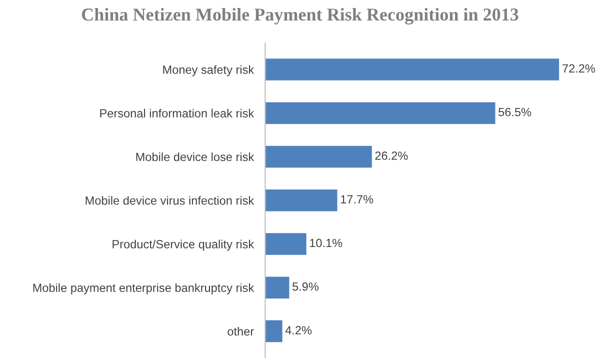 This screenshot has width=600, height=361. I want to click on y-tick-label: Money safety risk, so click(208, 70).